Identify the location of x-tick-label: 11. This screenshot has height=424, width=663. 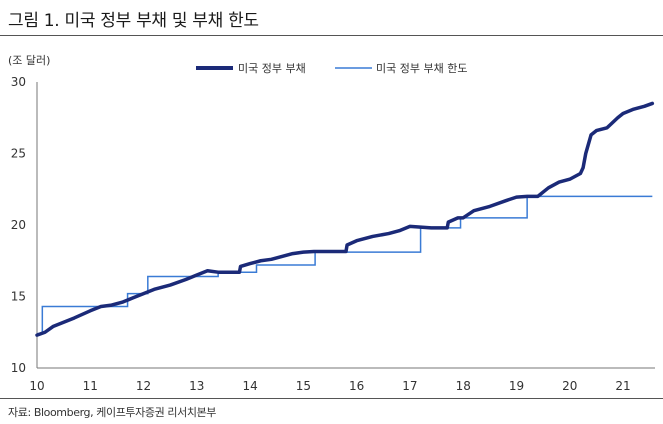
(90, 386).